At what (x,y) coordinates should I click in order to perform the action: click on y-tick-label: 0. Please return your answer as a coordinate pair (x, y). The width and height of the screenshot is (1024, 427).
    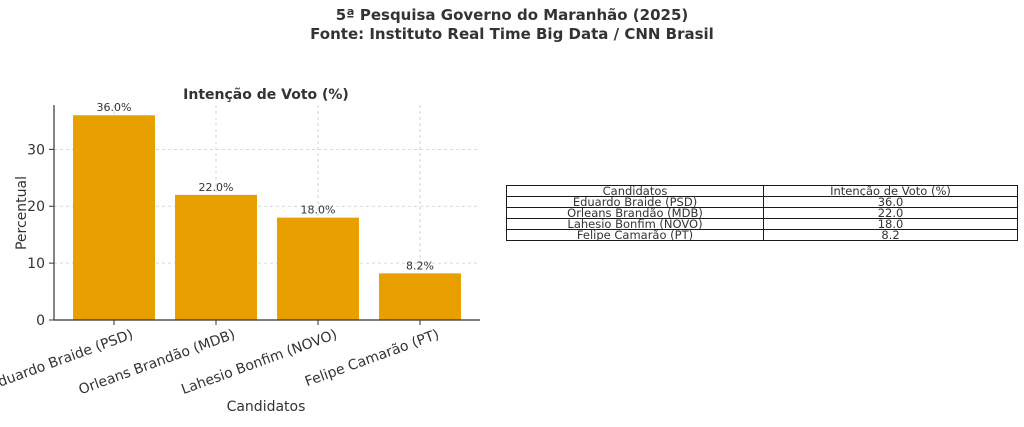
    Looking at the image, I should click on (40, 321).